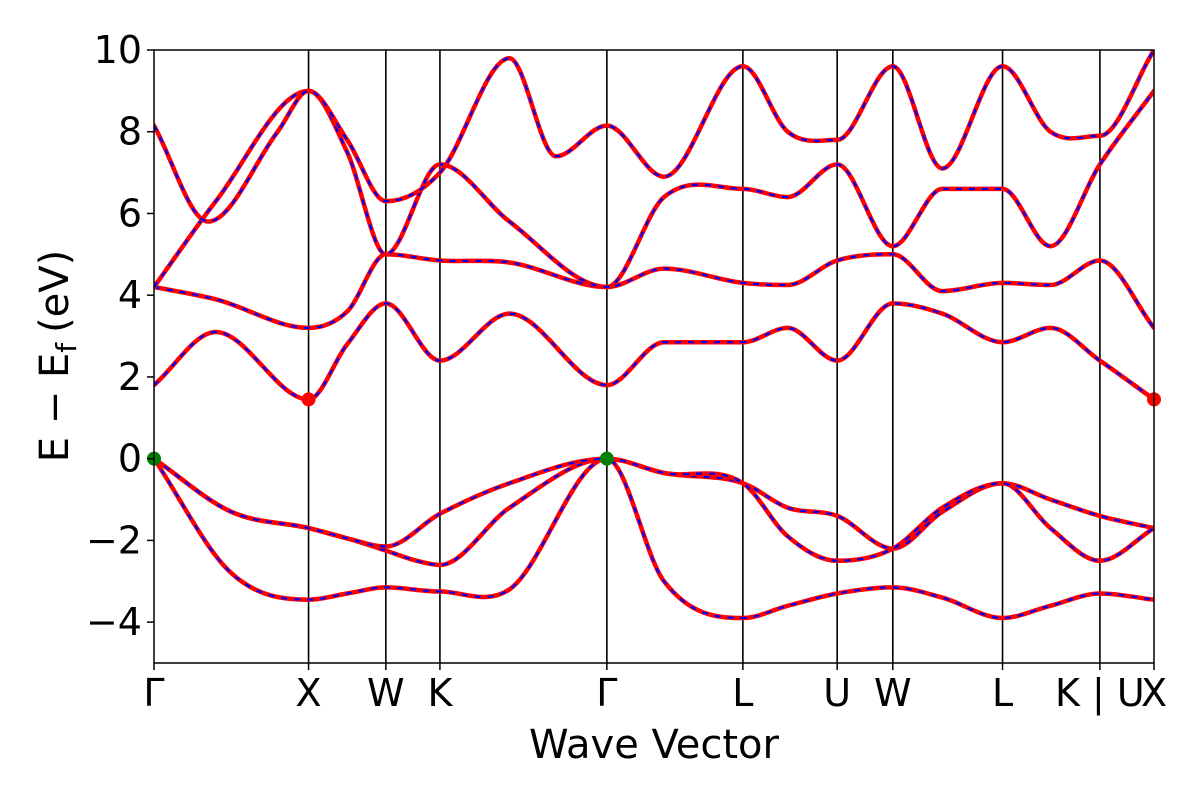 The height and width of the screenshot is (800, 1200). I want to click on y-tick-label: 2, so click(130, 377).